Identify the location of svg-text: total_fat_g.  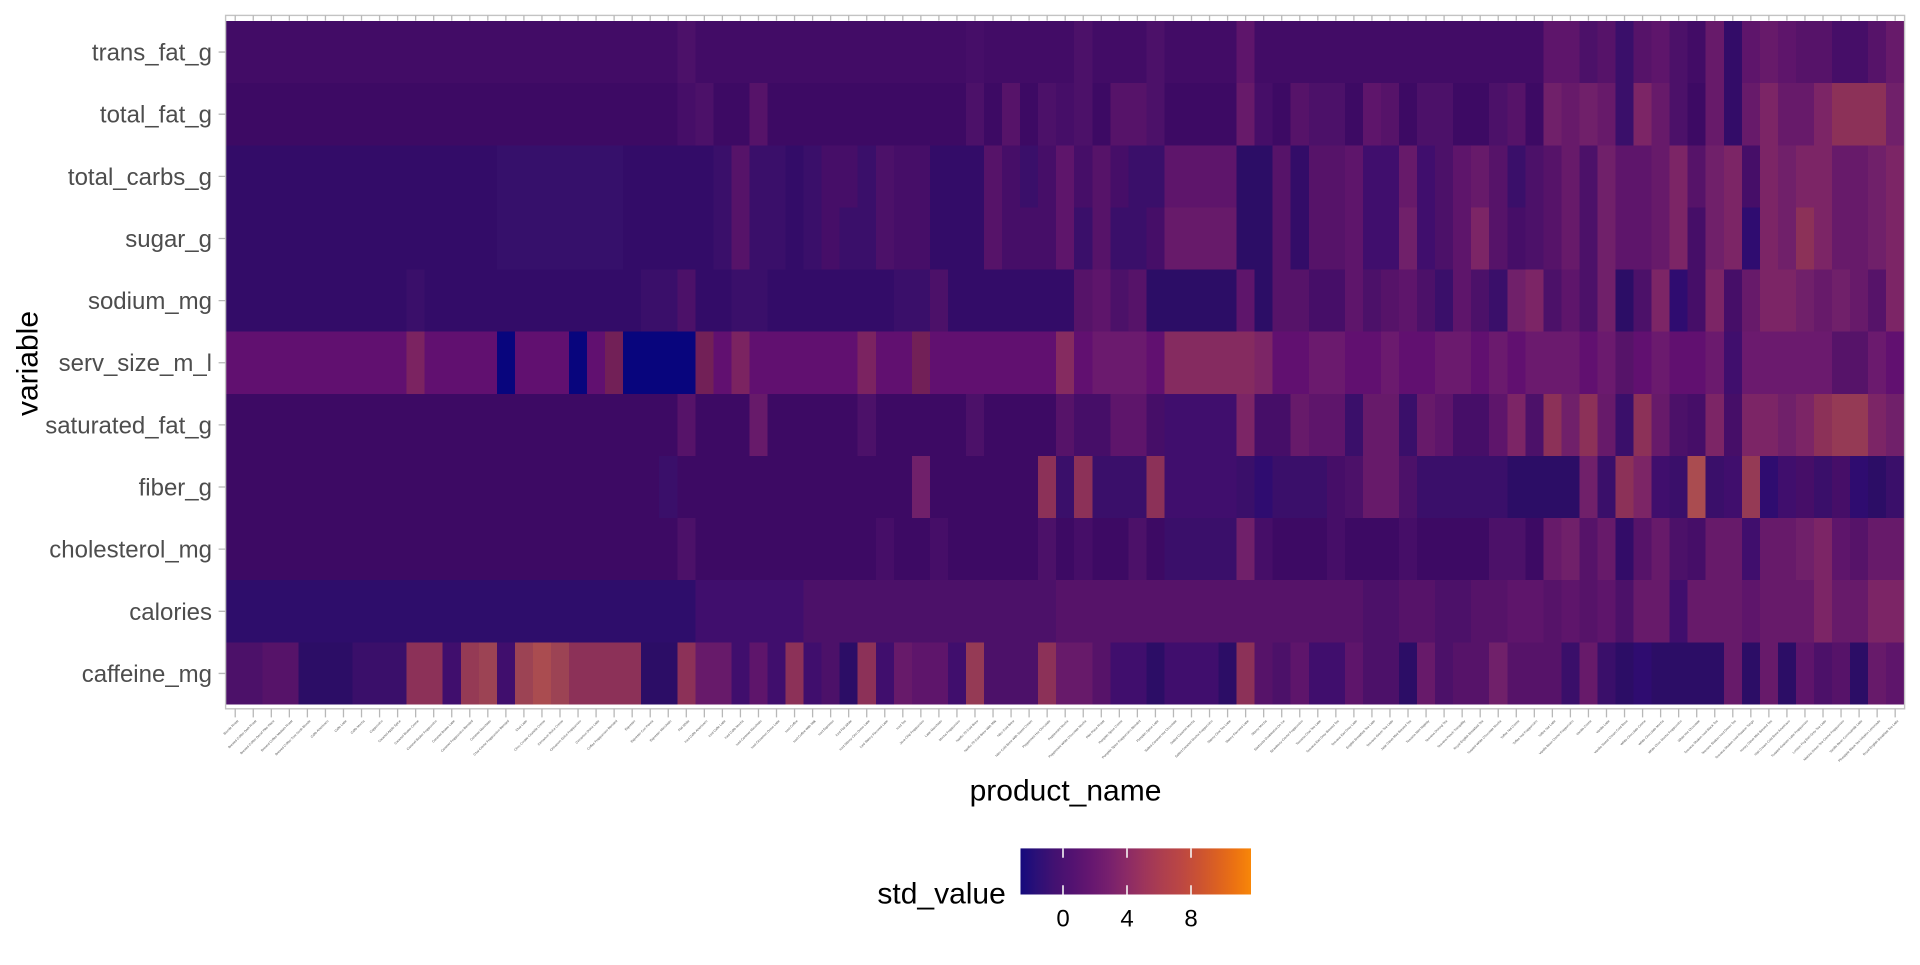
(156, 115).